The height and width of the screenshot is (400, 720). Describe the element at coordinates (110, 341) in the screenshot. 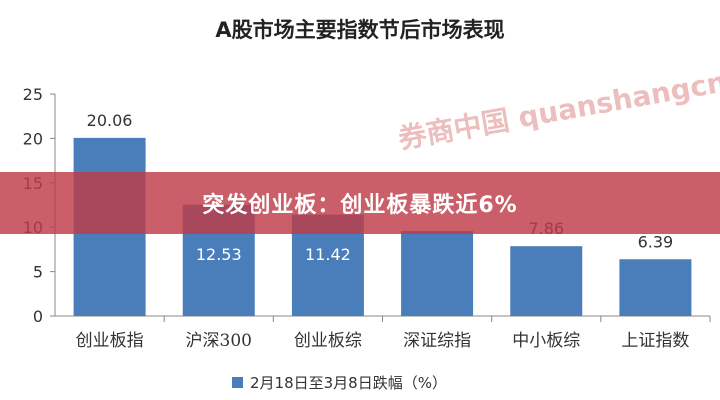

I see `x-tick-label: 创业板指` at that location.